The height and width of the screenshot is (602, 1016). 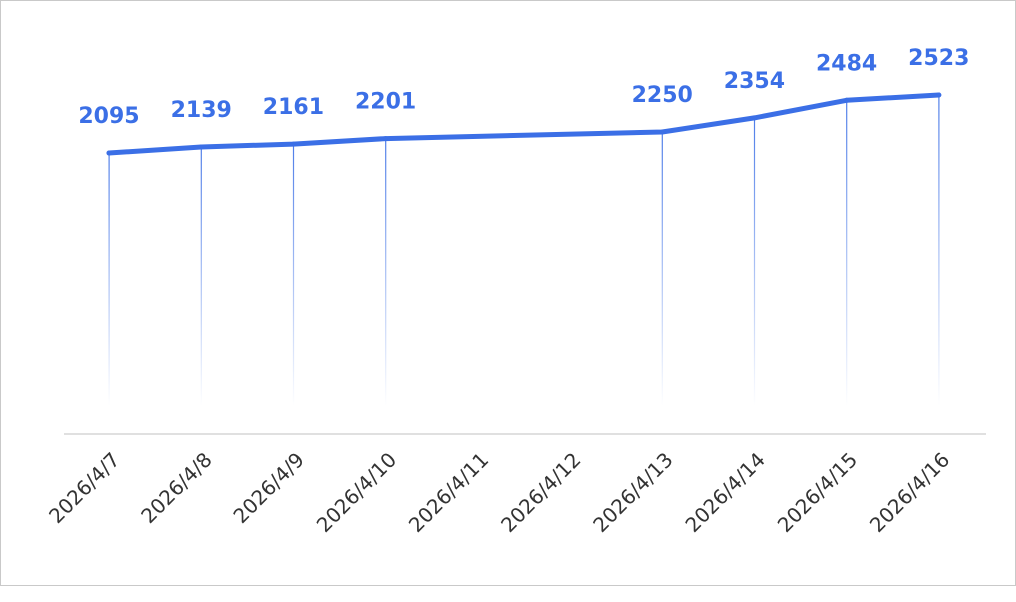 What do you see at coordinates (540, 492) in the screenshot?
I see `x-tick-label: 2026/4/12` at bounding box center [540, 492].